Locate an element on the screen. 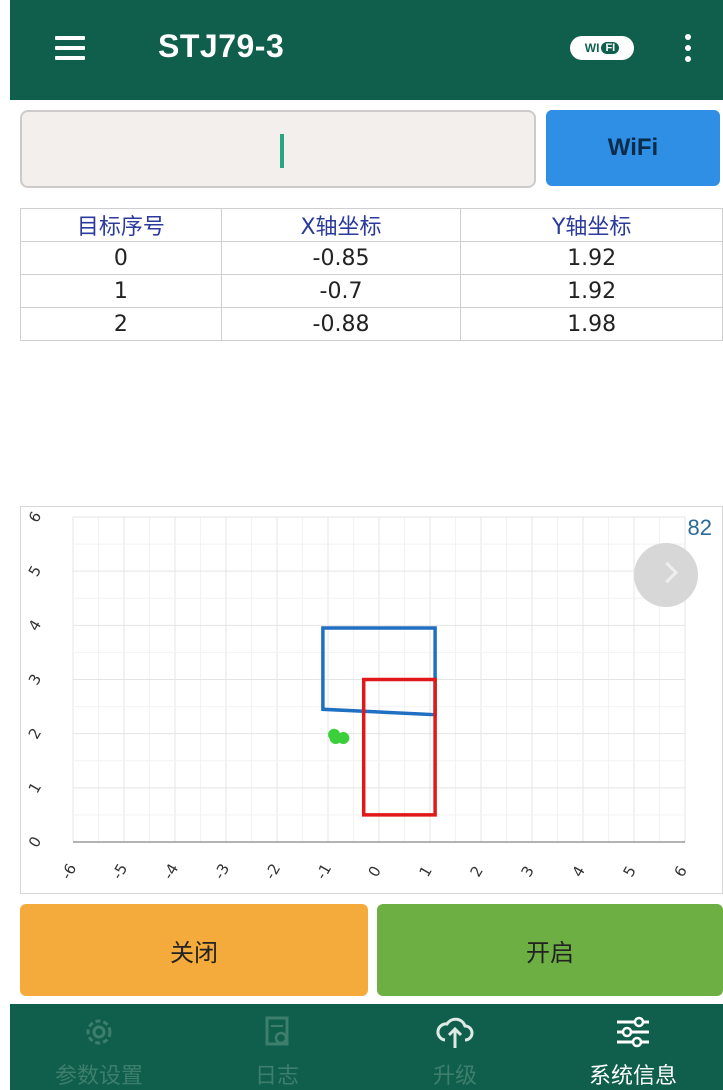 Image resolution: width=723 pixels, height=1090 pixels. wifi-icon-badge: FI is located at coordinates (610, 48).